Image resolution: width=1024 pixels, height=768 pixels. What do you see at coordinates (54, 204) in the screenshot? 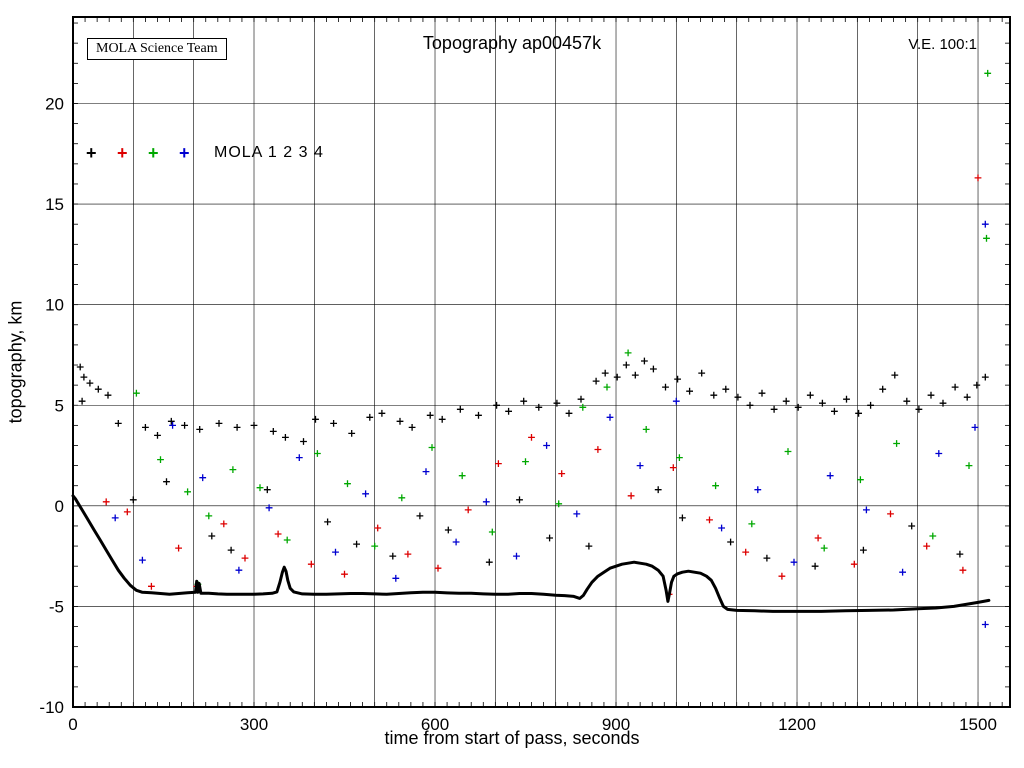
I see `svg-text: 15` at bounding box center [54, 204].